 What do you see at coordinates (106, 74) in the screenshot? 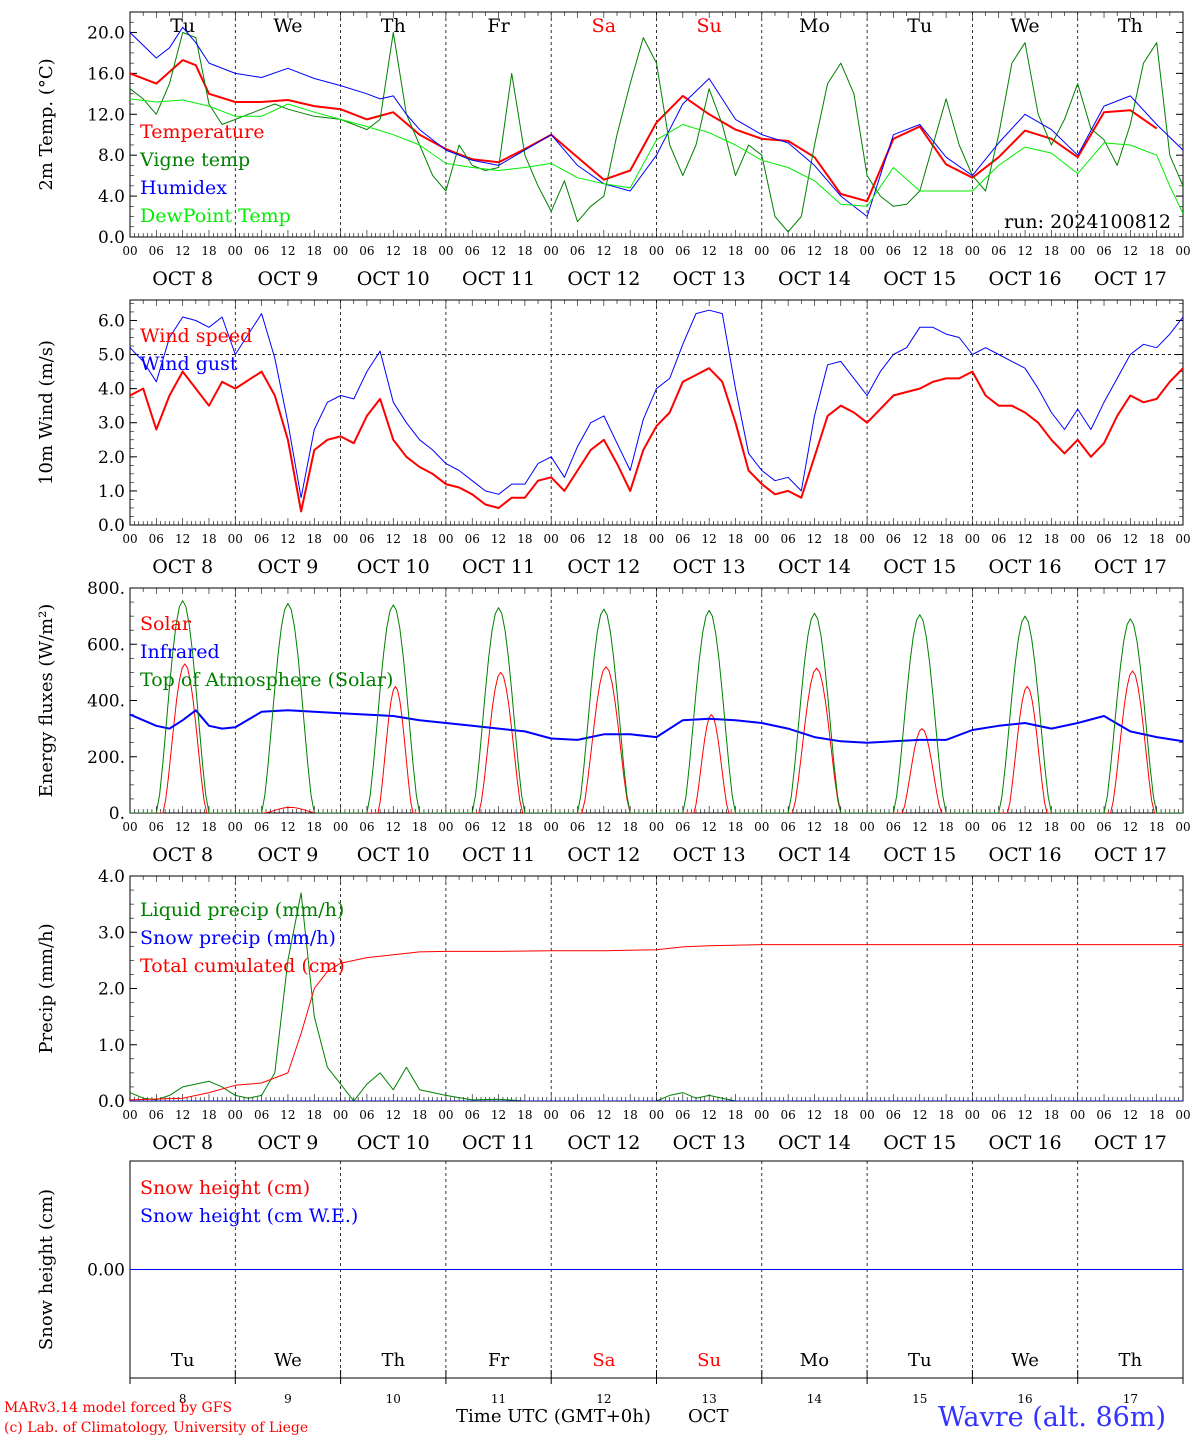
I see `y-tick-label: 16.0` at bounding box center [106, 74].